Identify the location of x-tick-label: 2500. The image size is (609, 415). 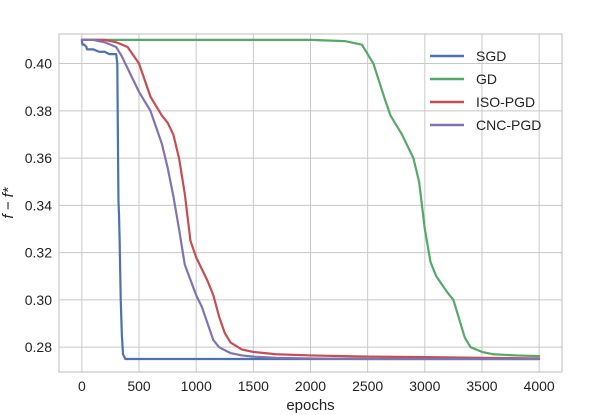
(367, 386).